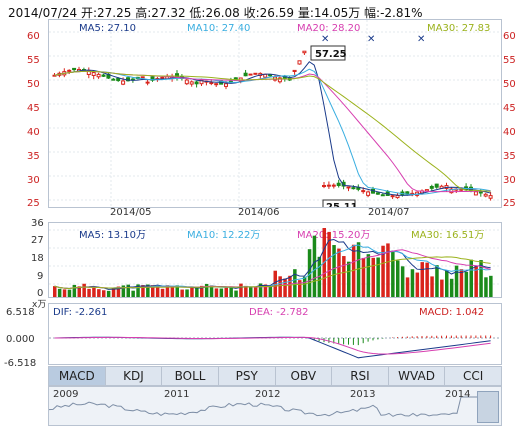 Image resolution: width=520 pixels, height=429 pixels. I want to click on volume-unit: x万, so click(39, 305).